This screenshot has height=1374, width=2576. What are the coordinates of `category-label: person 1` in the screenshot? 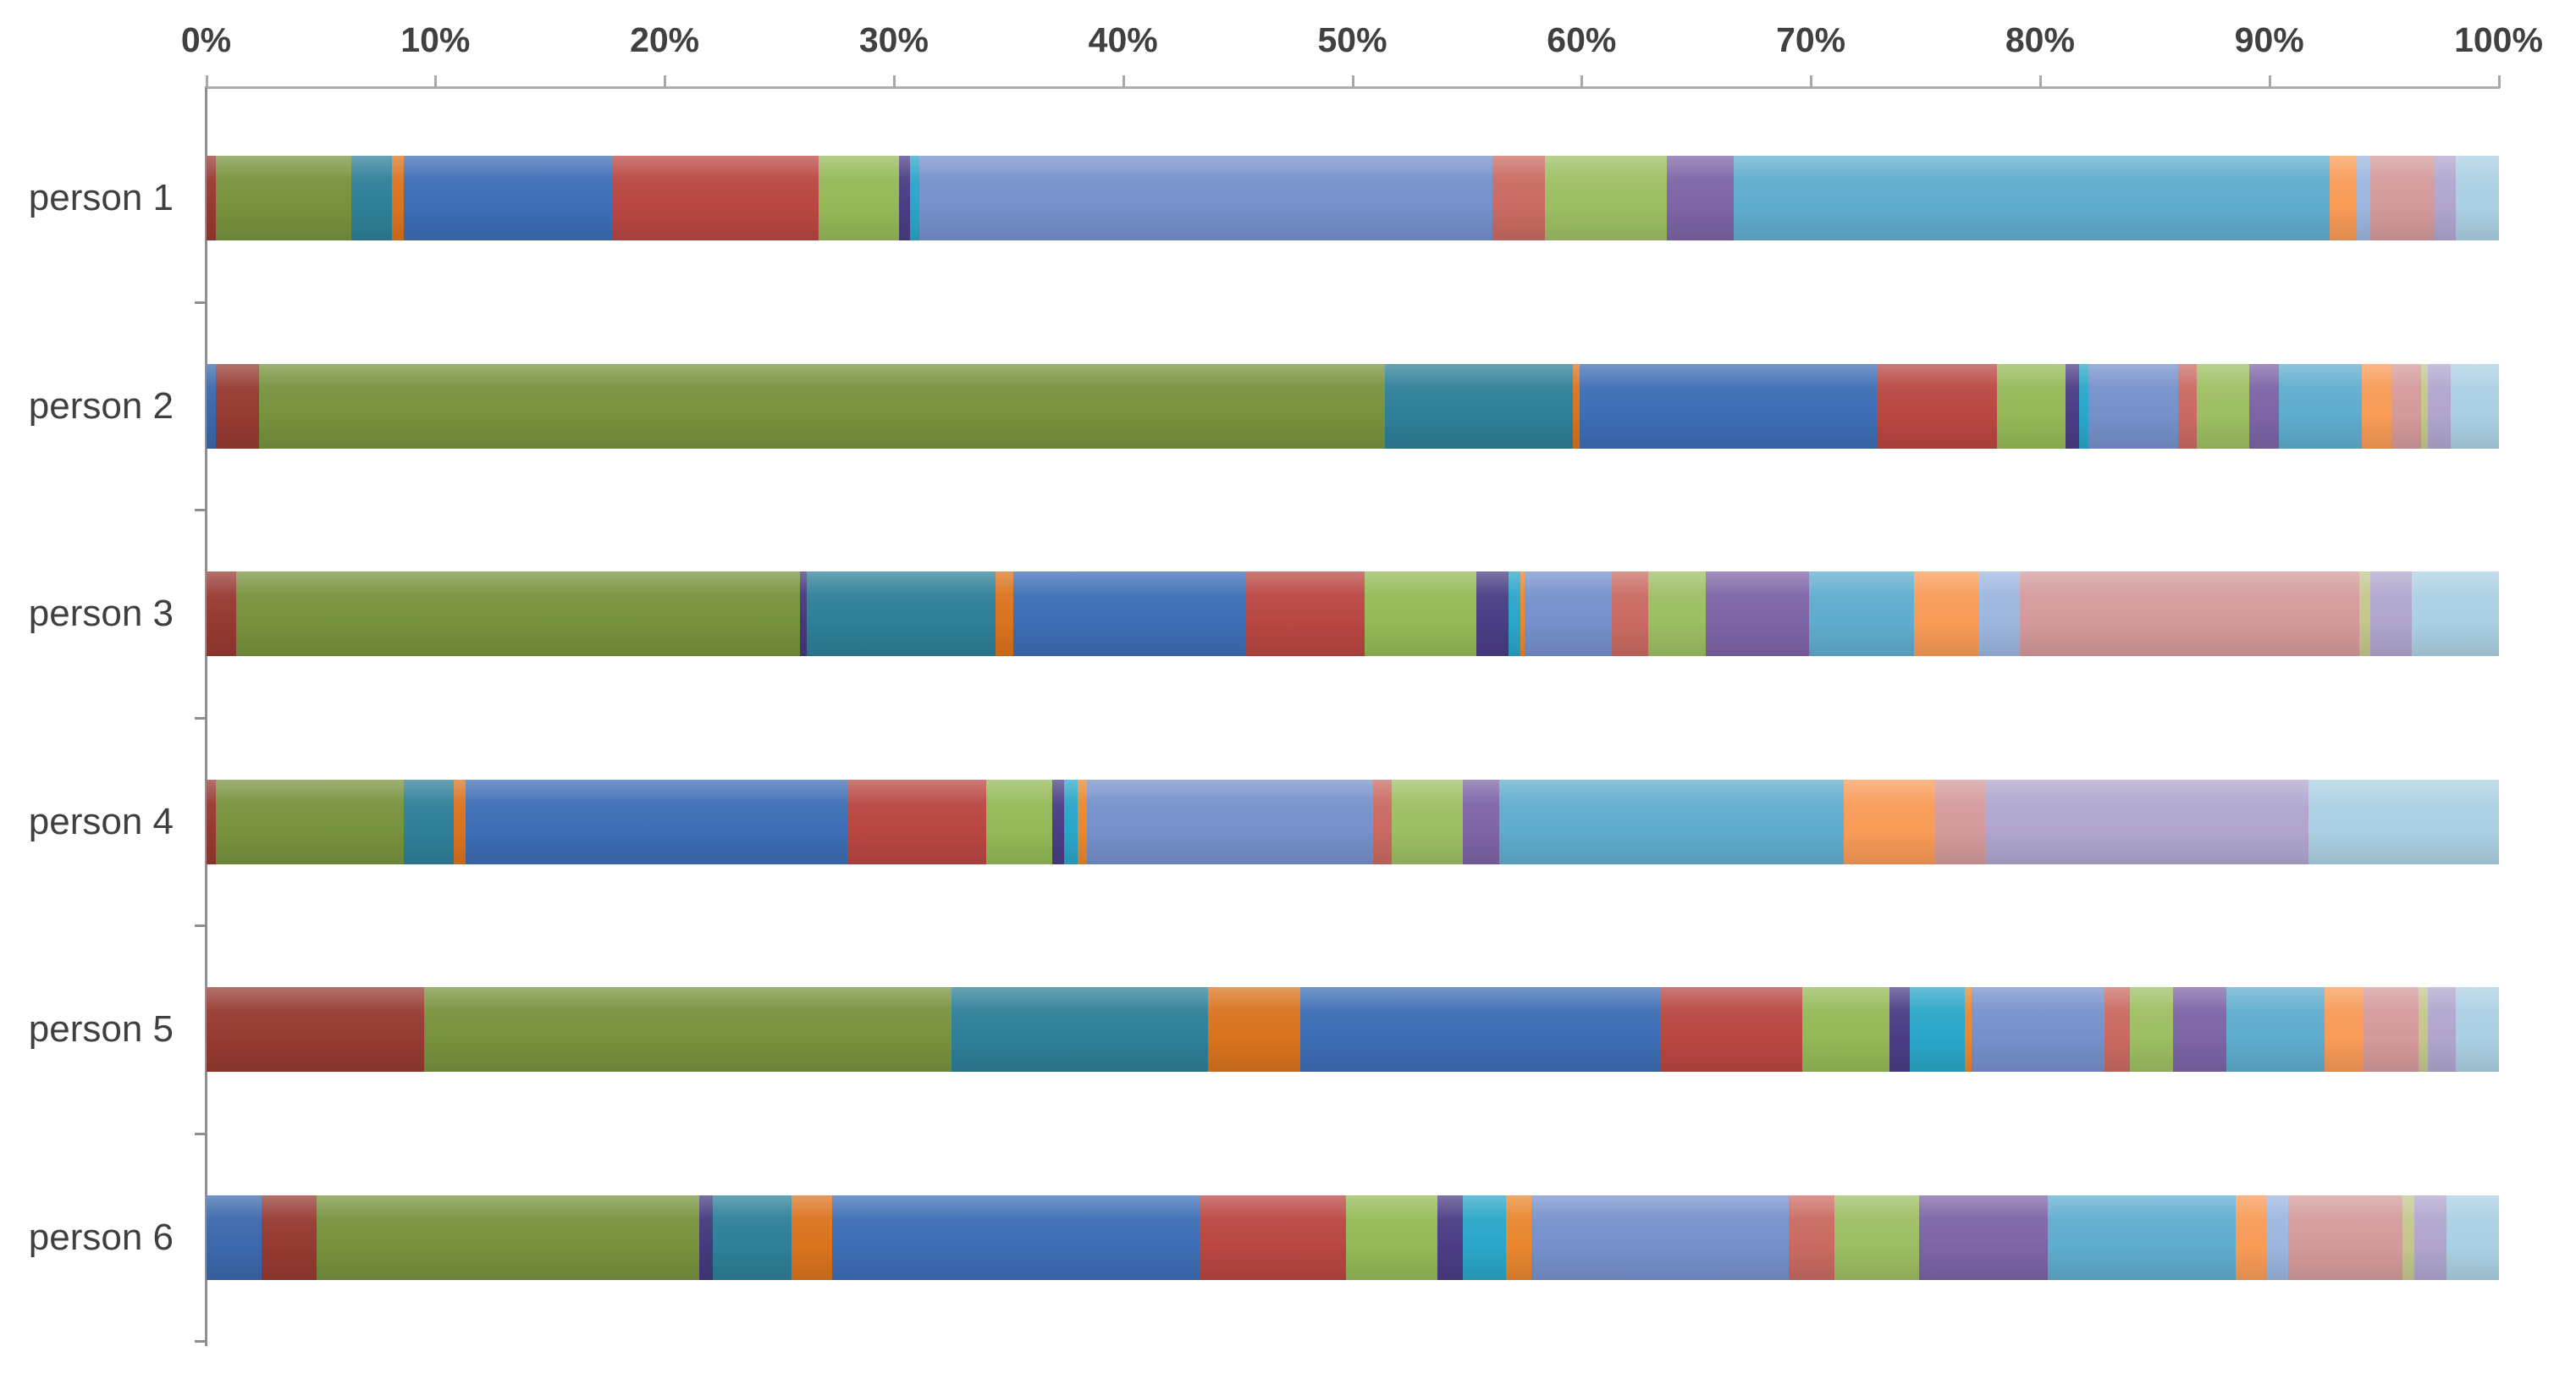 It's located at (101, 197).